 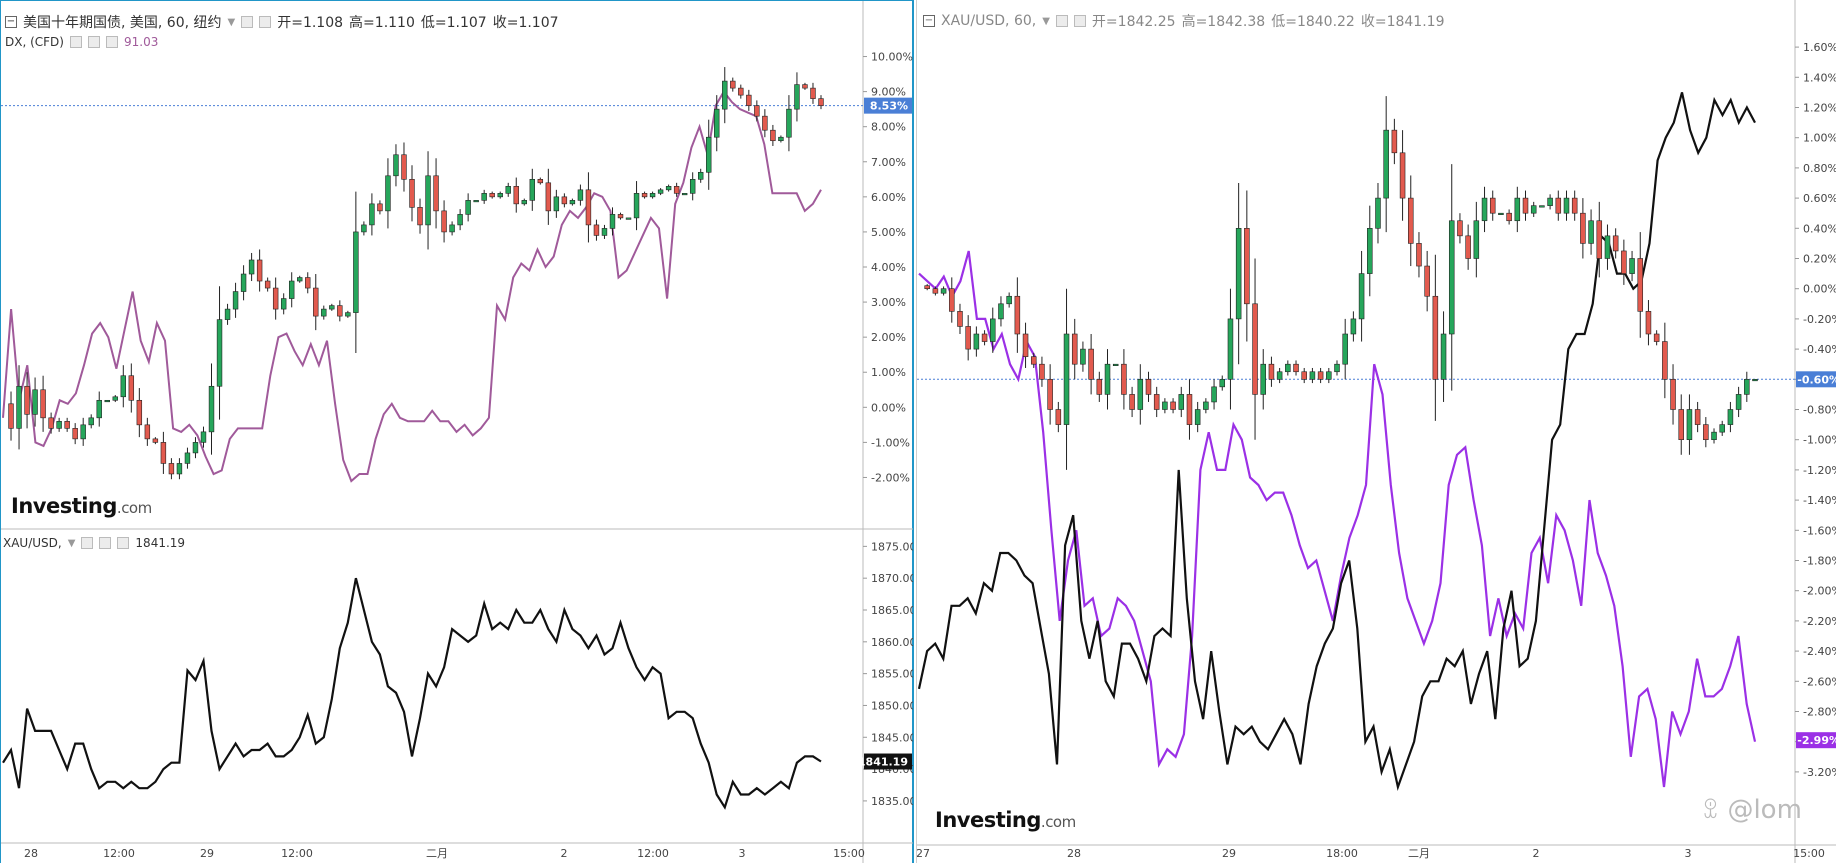 I want to click on y-tick-label: 1.00%, so click(x=1819, y=138).